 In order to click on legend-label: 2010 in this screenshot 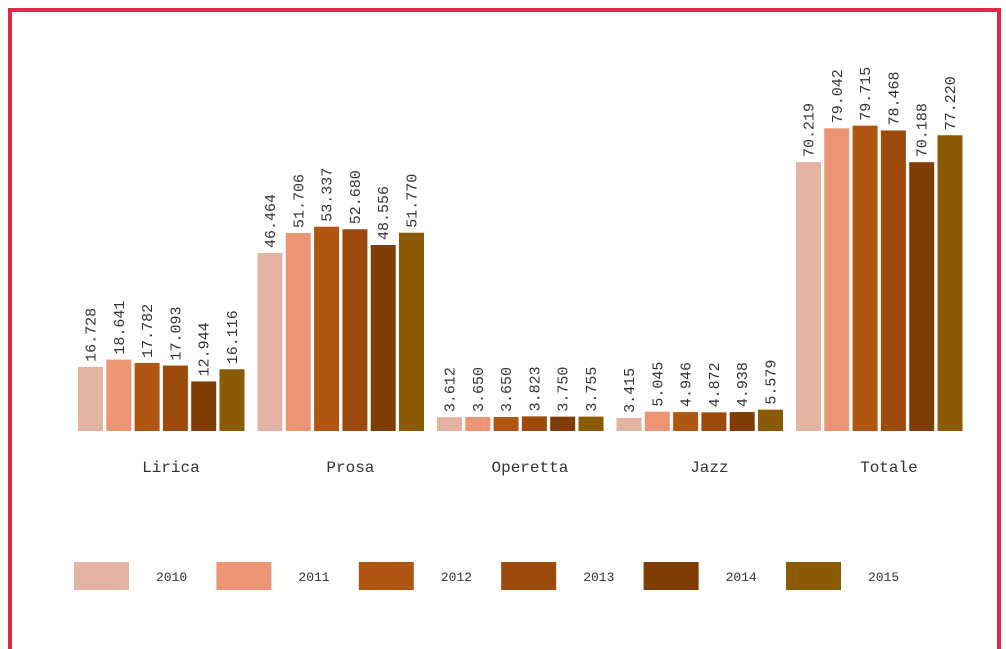, I will do `click(171, 577)`.